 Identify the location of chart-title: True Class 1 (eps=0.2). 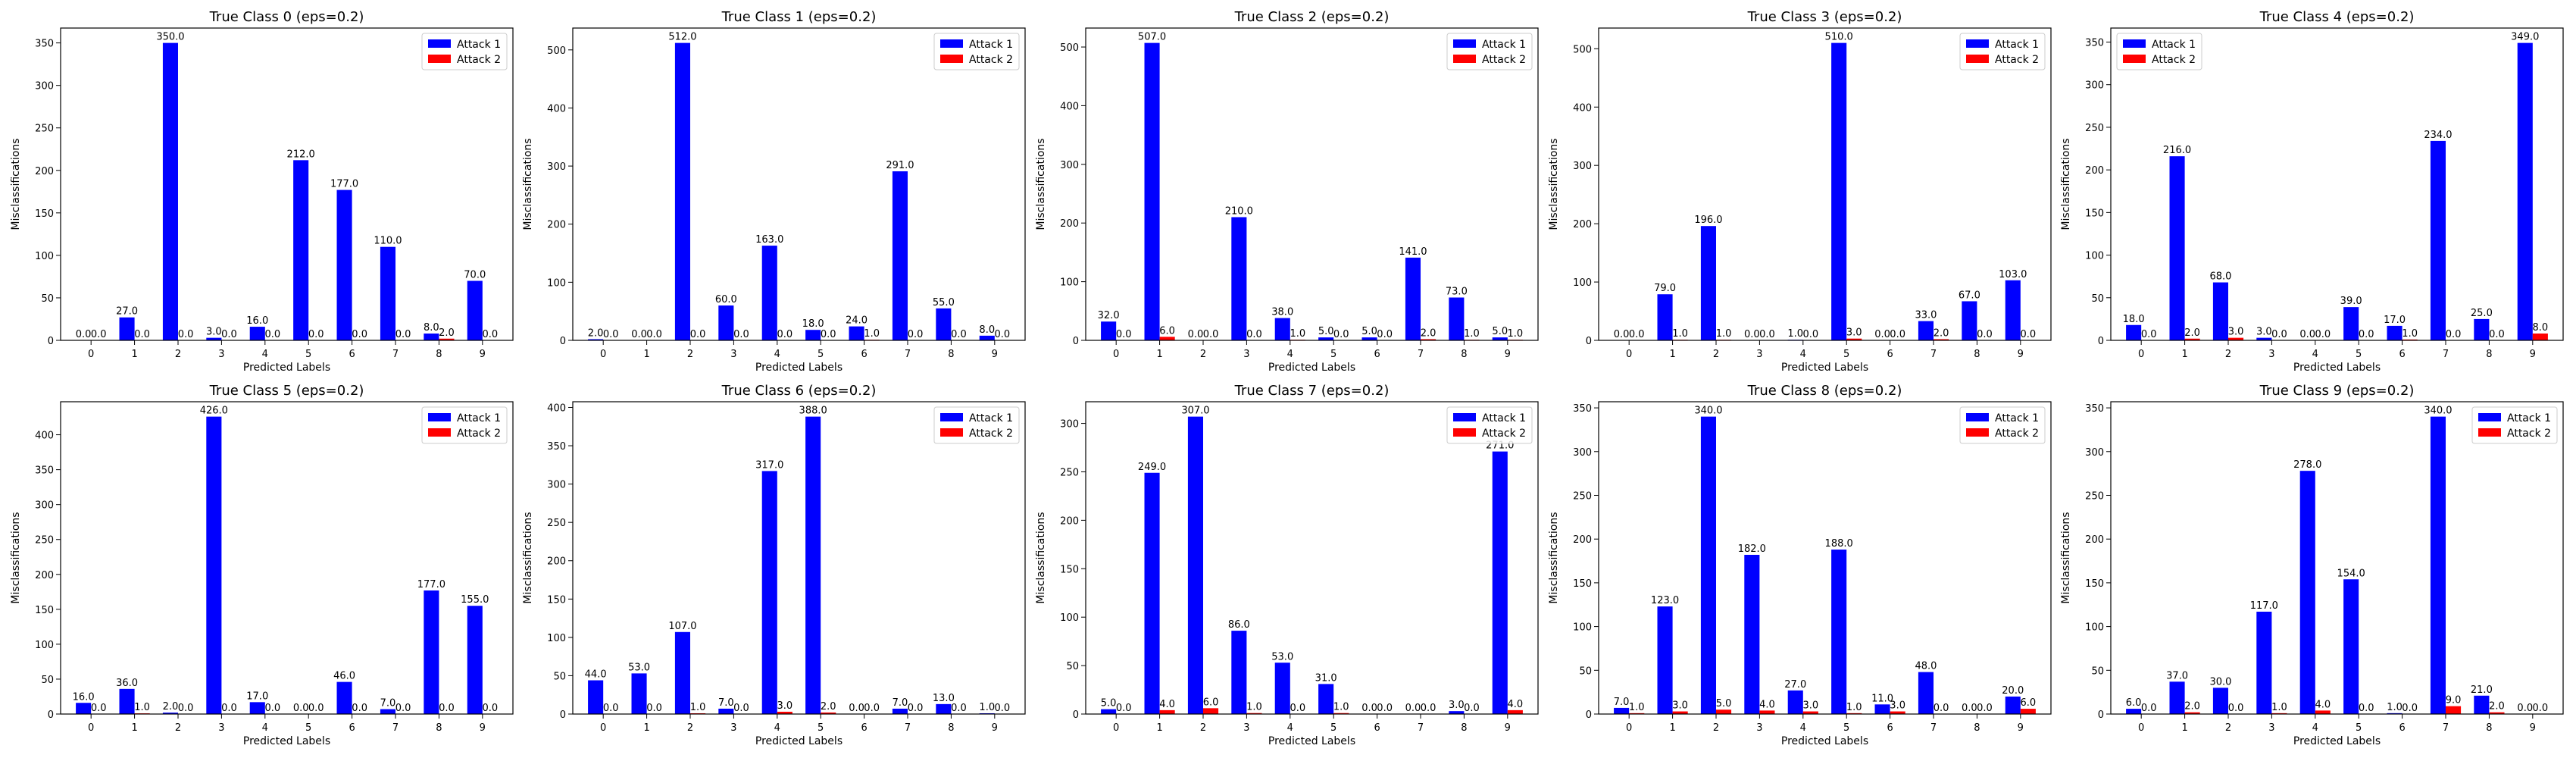
(799, 17).